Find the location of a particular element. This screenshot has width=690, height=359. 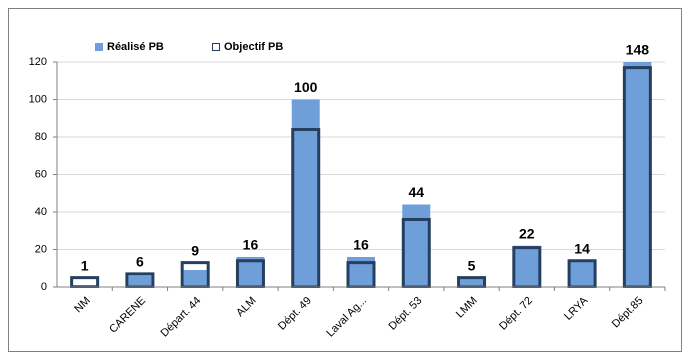

data-label: 1 is located at coordinates (85, 265).